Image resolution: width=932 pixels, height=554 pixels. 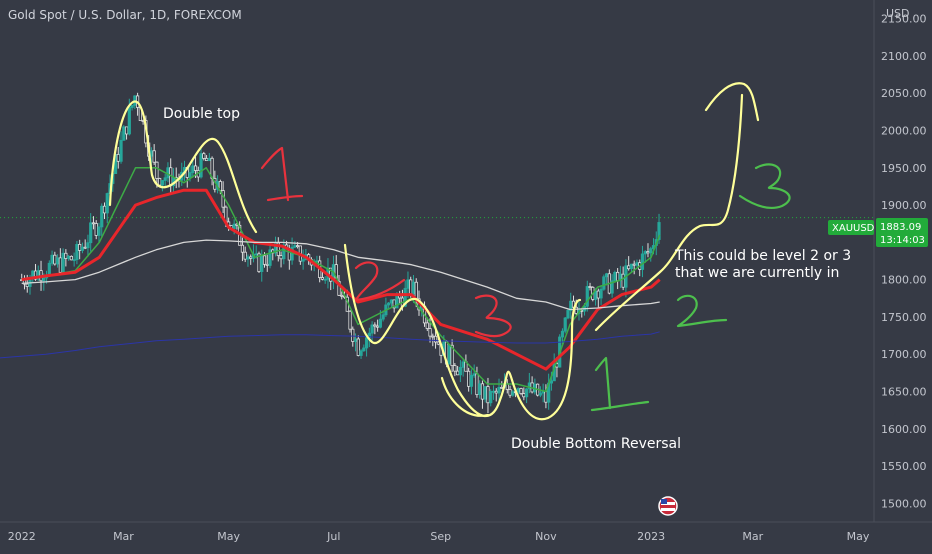 What do you see at coordinates (125, 15) in the screenshot?
I see `chart-title: Gold Spot / U.S. Dollar, 1D, FOREXCOM` at bounding box center [125, 15].